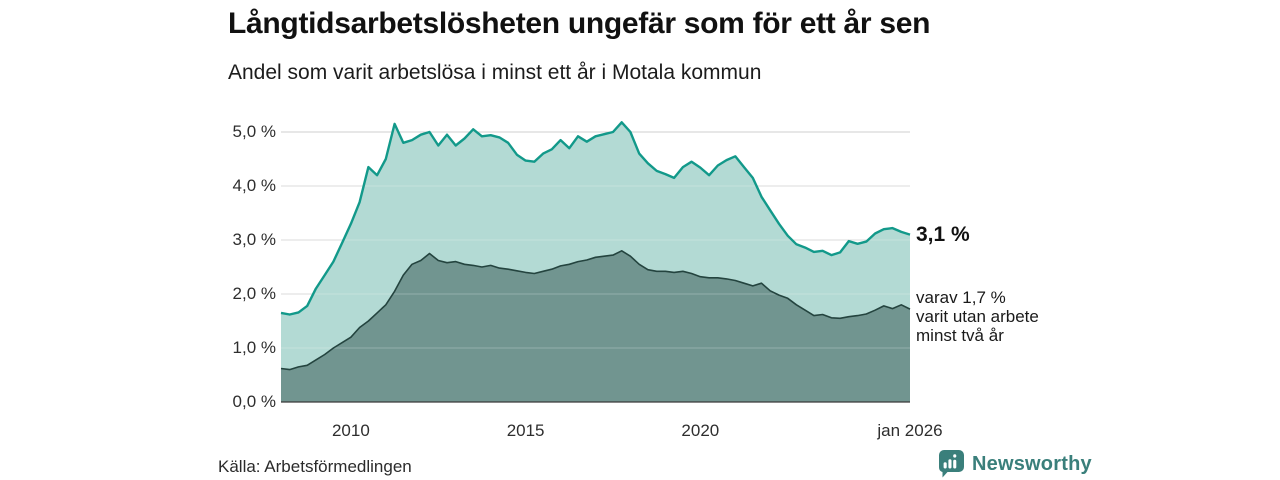 This screenshot has width=1280, height=480. Describe the element at coordinates (910, 430) in the screenshot. I see `x-tick-label: jan 2026` at that location.